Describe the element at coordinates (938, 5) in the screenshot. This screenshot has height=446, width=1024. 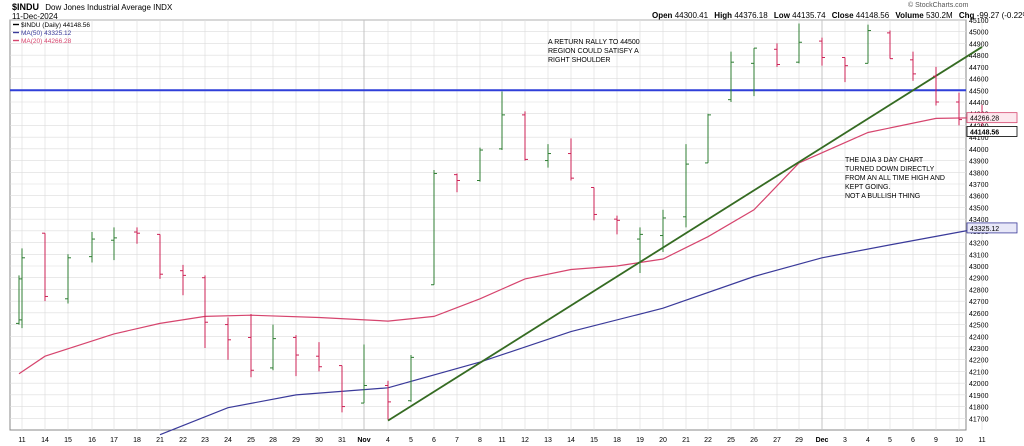
I see `stockcharts-credit: © StockCharts.com` at that location.